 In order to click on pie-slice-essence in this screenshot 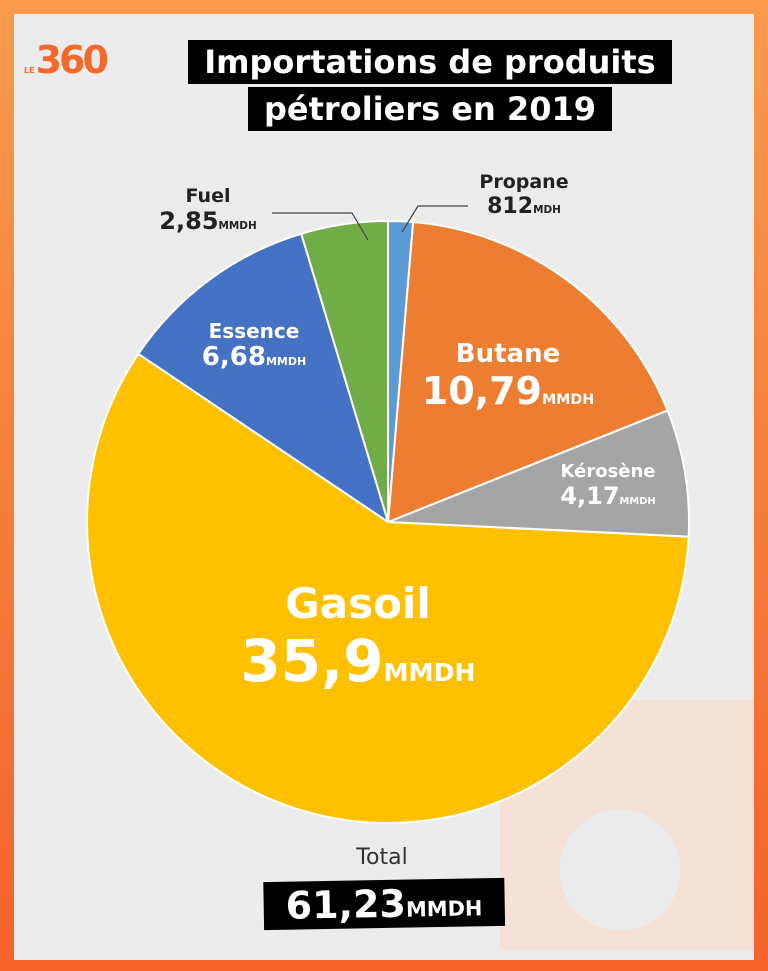, I will do `click(263, 378)`.